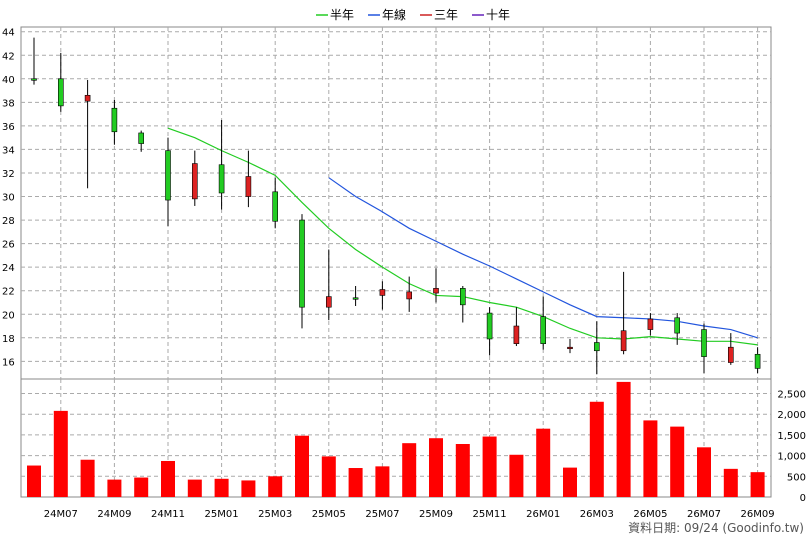 The width and height of the screenshot is (808, 540). Describe the element at coordinates (382, 514) in the screenshot. I see `x-tick-label: 25M07` at that location.